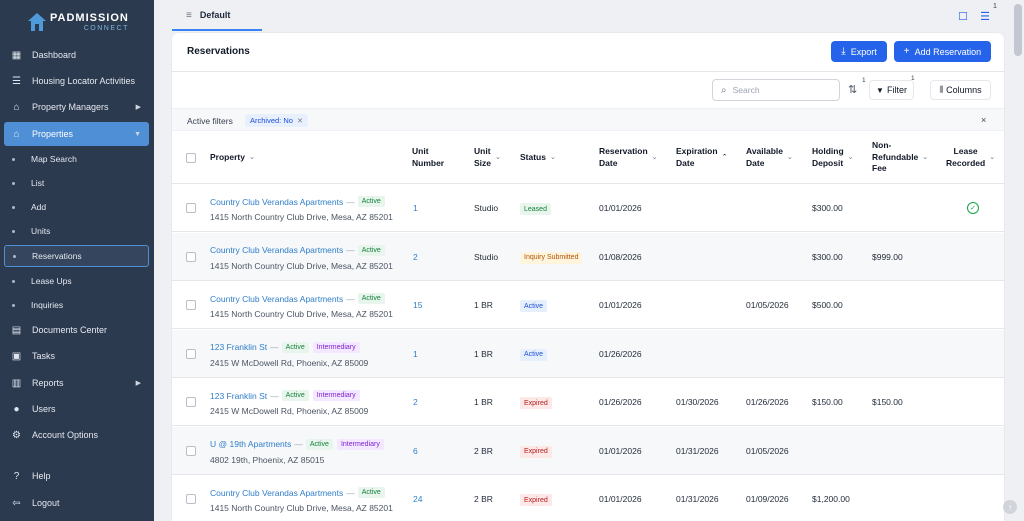  I want to click on add-reservation-button: + Add Reservation, so click(942, 51).